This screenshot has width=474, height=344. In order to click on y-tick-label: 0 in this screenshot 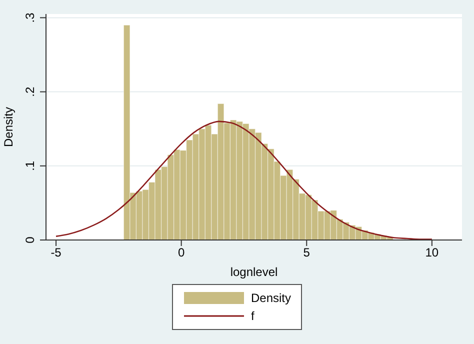, I will do `click(30, 240)`.